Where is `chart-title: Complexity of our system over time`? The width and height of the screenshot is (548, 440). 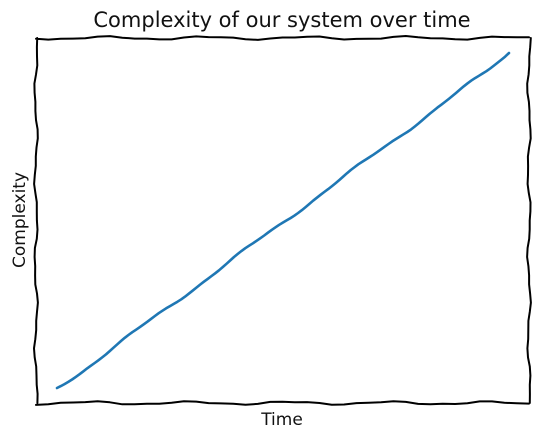 chart-title: Complexity of our system over time is located at coordinates (281, 20).